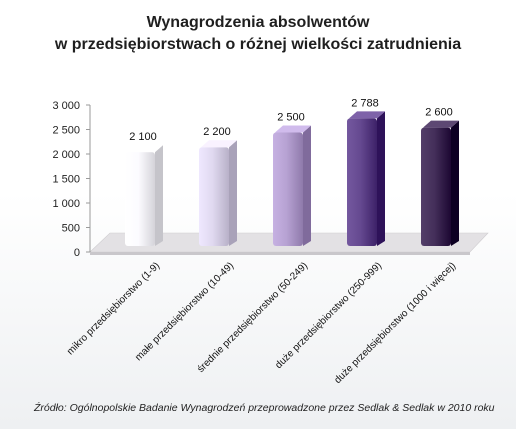  I want to click on y-tick-label: 0, so click(77, 253).